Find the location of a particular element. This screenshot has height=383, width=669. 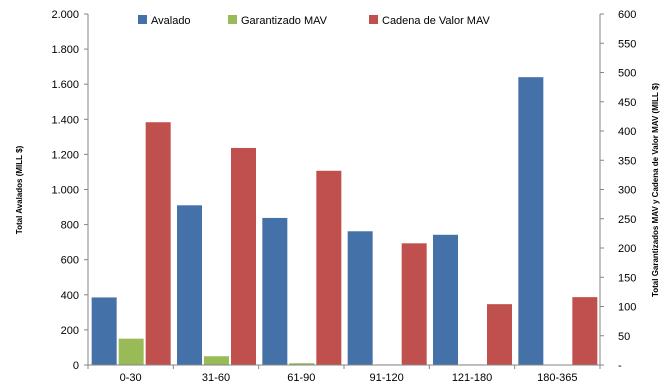

left-tick-label: 2.000 is located at coordinates (65, 15).